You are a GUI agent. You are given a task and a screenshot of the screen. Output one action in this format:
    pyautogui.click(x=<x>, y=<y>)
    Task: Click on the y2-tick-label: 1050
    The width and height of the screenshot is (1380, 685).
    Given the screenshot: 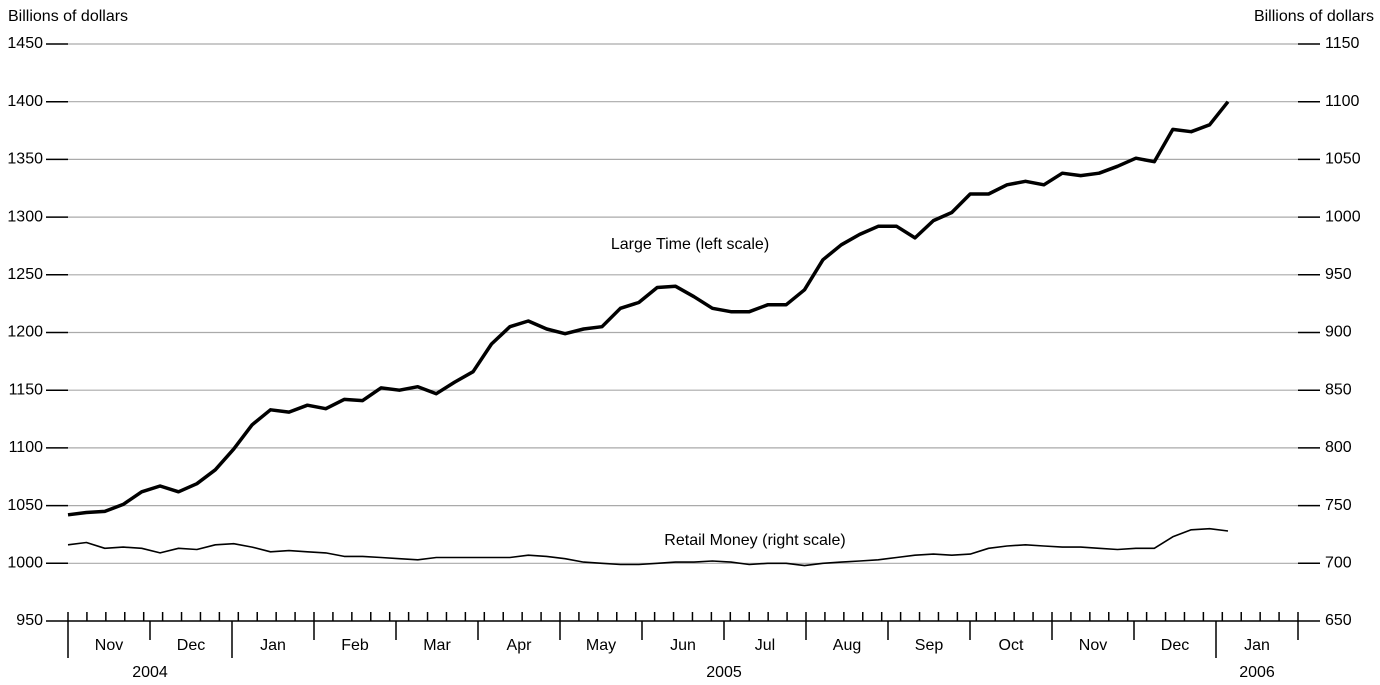 What is the action you would take?
    pyautogui.click(x=1343, y=159)
    